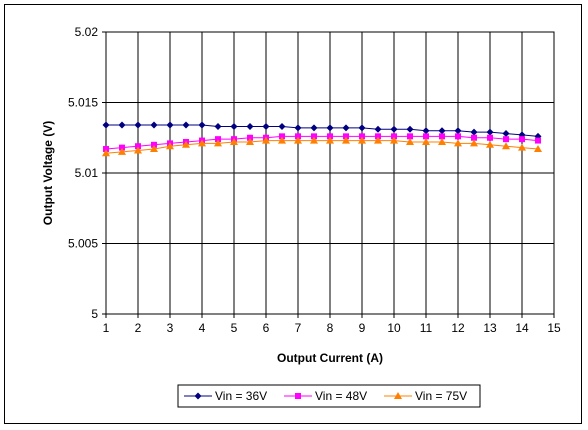 This screenshot has width=588, height=430. I want to click on x-tick-label: 10, so click(394, 328).